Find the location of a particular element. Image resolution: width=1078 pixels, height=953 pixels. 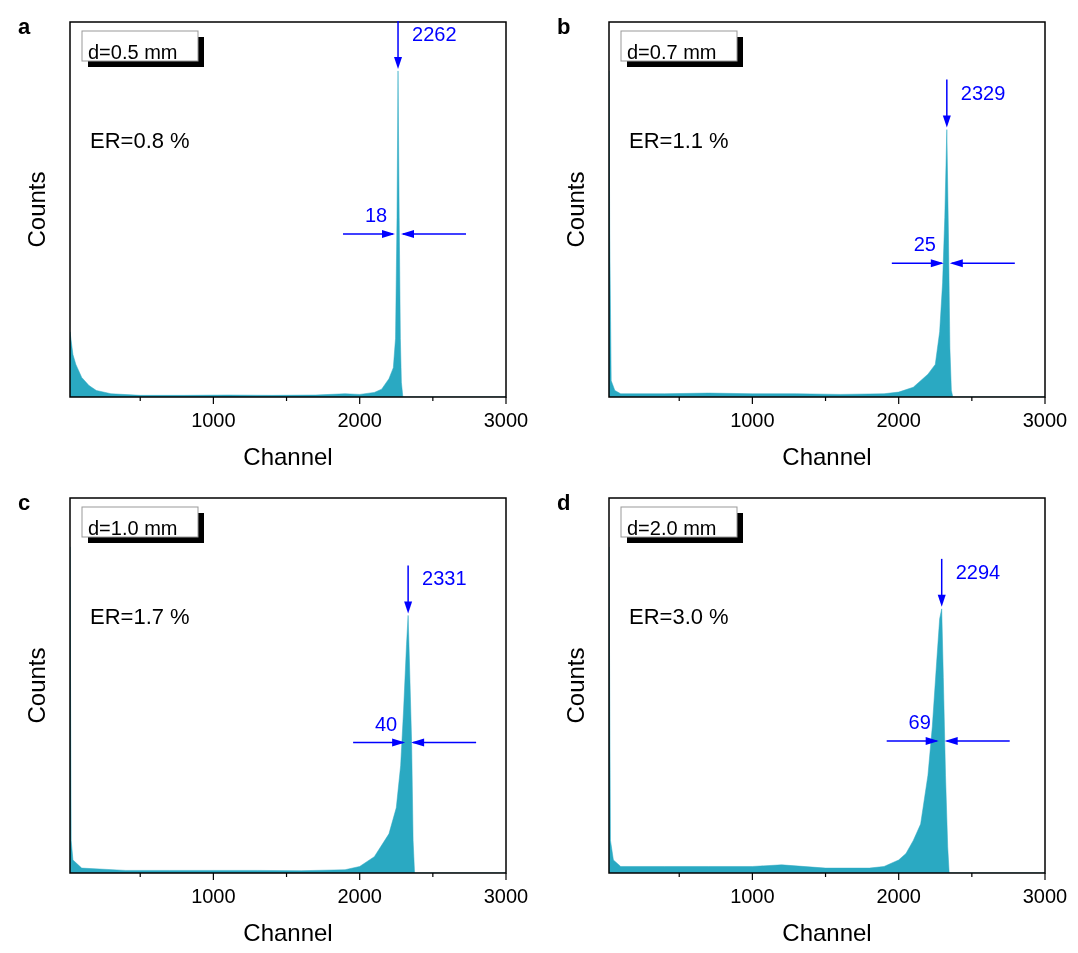

annotation: 25 is located at coordinates (924, 244).